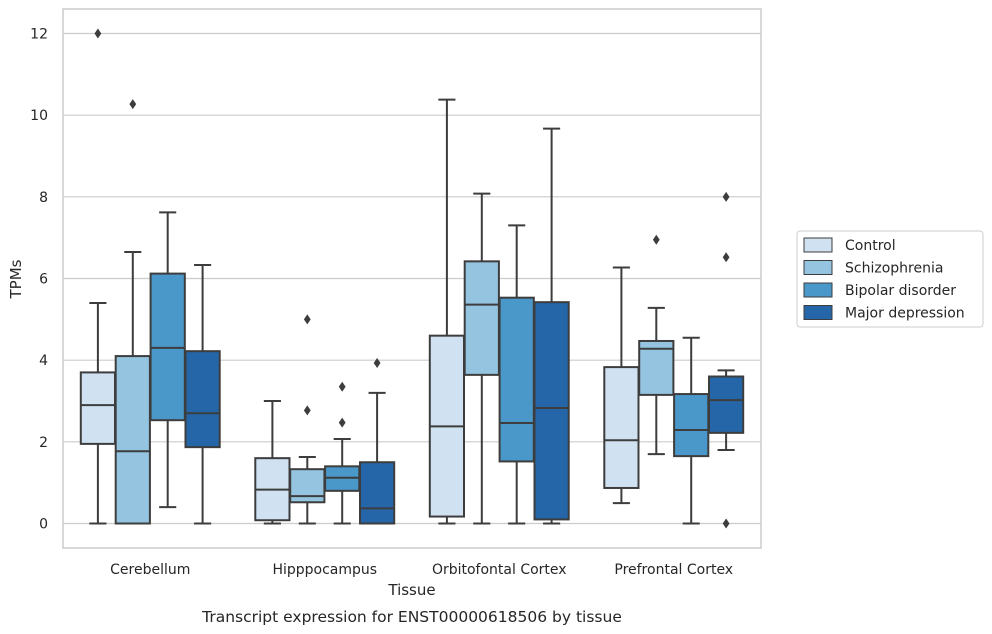  What do you see at coordinates (43, 280) in the screenshot?
I see `y-tick-label: 6` at bounding box center [43, 280].